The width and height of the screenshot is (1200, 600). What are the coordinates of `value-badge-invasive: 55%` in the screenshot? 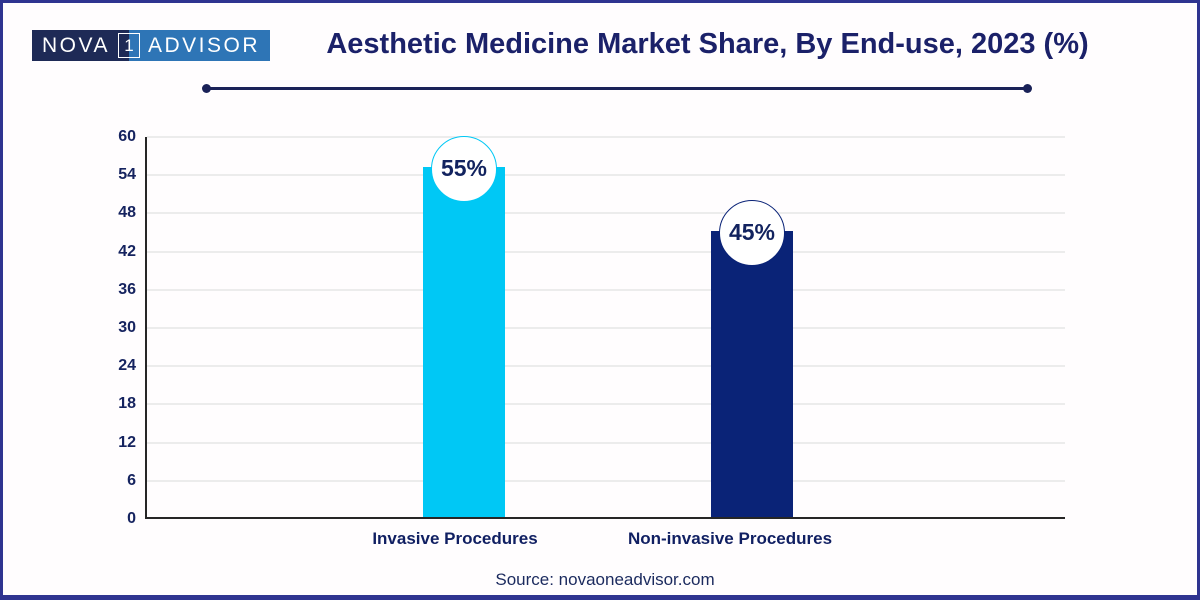 It's located at (464, 168).